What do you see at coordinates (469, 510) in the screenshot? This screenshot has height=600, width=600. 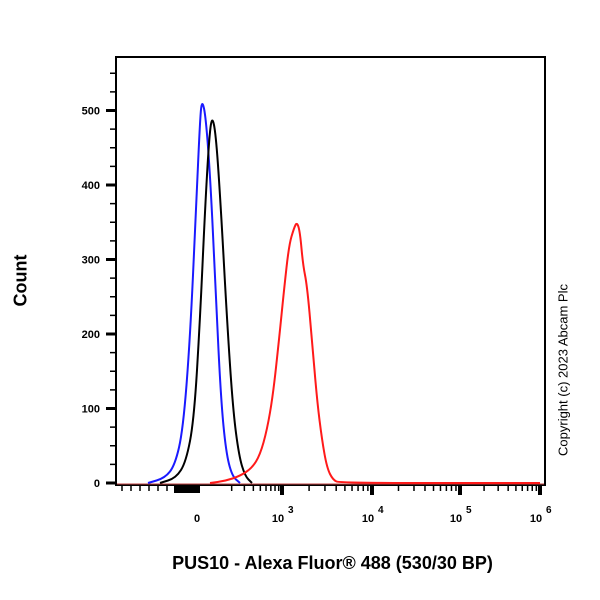 I see `x-tick-exponent: 5` at bounding box center [469, 510].